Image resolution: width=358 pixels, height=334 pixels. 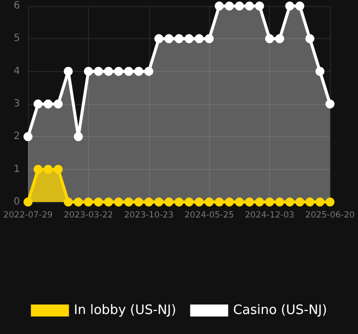 I want to click on y-tick-label: 3, so click(x=17, y=104).